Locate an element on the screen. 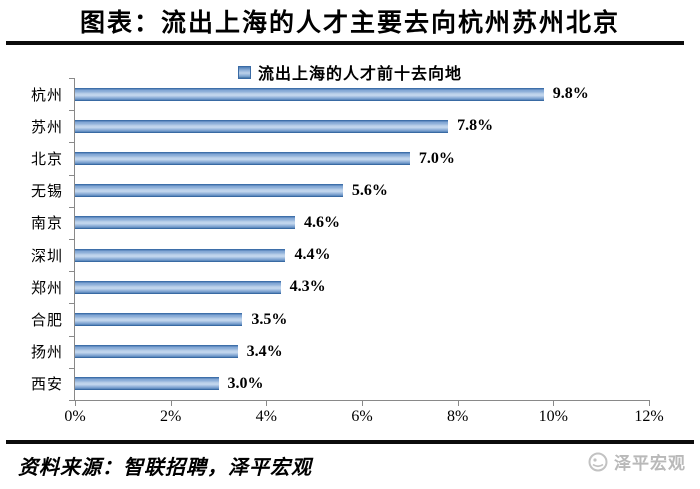 This screenshot has width=700, height=489. bar-row: 扬州 3.4% is located at coordinates (340, 352).